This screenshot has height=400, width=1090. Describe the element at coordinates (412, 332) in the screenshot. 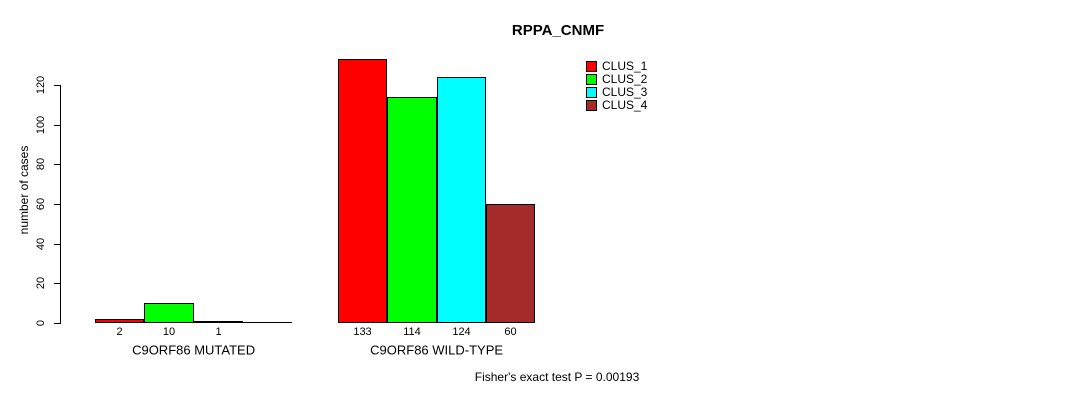

I see `bar-value-label: 114` at that location.